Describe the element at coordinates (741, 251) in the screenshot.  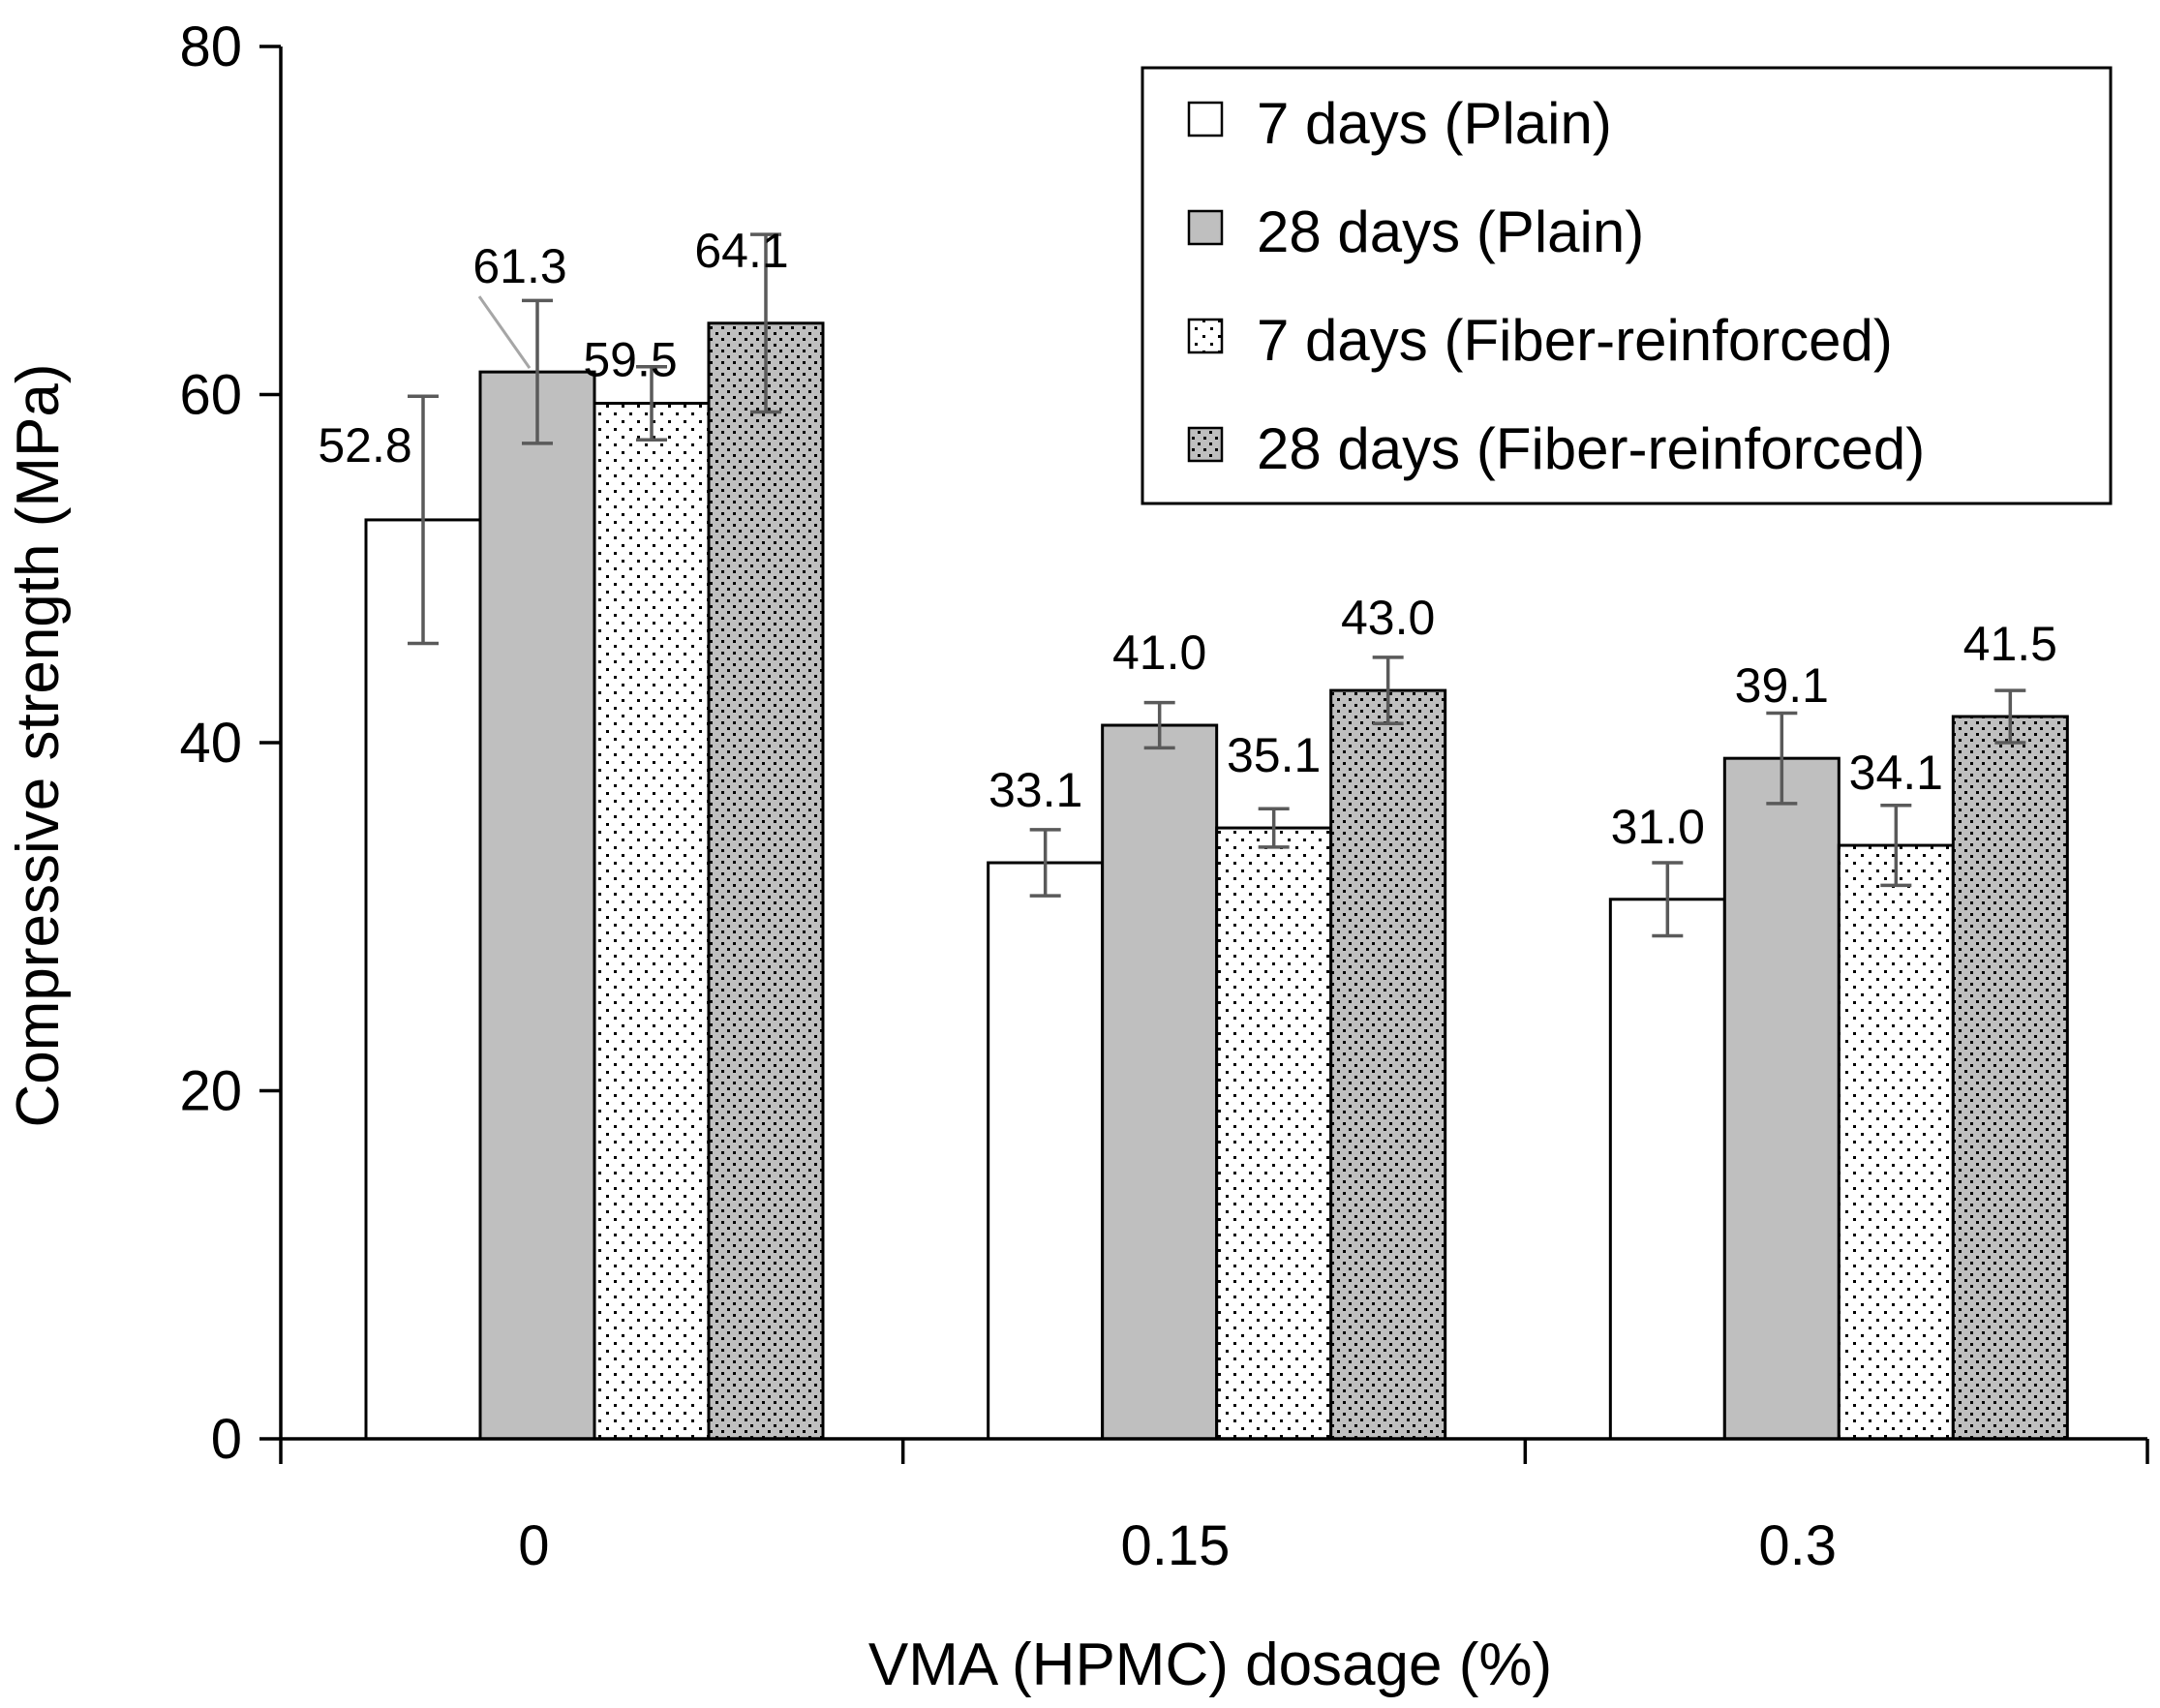
I see `data-label-28d-fiber-0: 64.1` at that location.